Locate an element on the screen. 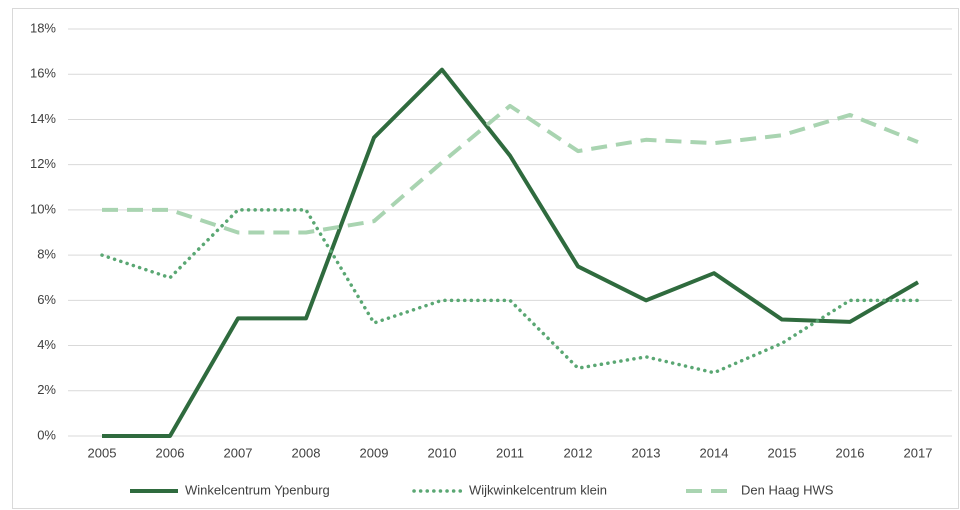 The width and height of the screenshot is (960, 510). legend-label: Den Haag HWS is located at coordinates (787, 489).